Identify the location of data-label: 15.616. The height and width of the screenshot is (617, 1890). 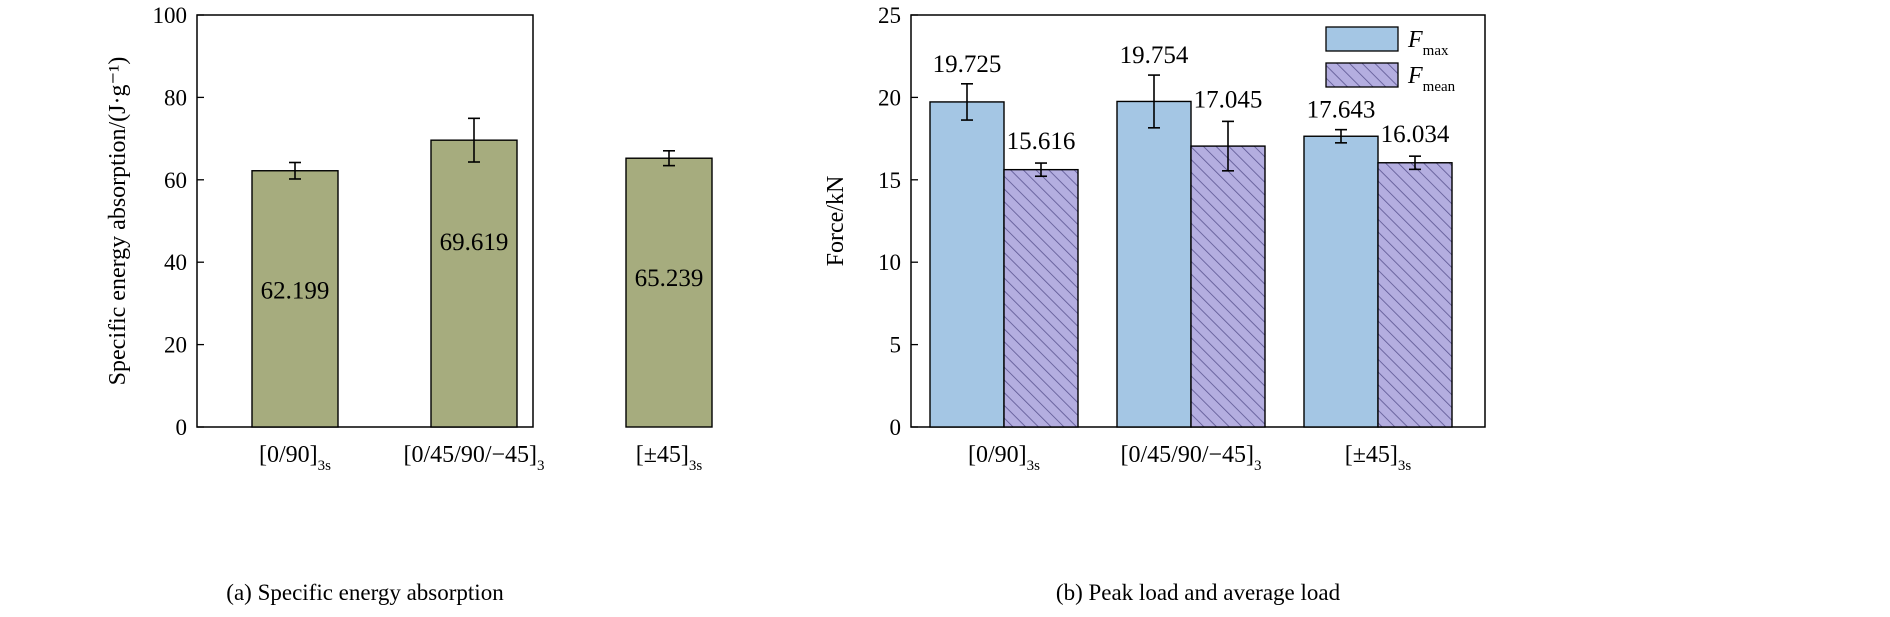
(1041, 141).